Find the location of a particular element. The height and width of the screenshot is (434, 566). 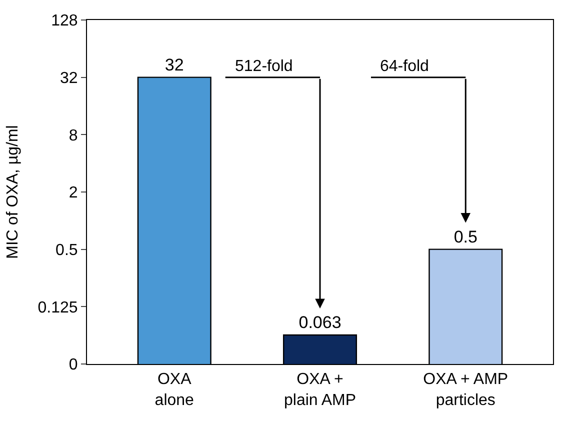

y-axis-title: MIC of OXA, µg/ml is located at coordinates (13, 192).